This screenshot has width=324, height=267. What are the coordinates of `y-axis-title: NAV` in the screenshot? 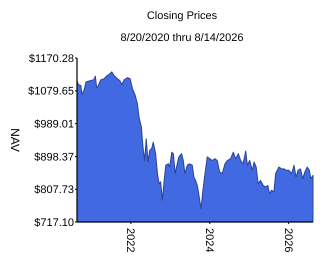 It's located at (15, 140).